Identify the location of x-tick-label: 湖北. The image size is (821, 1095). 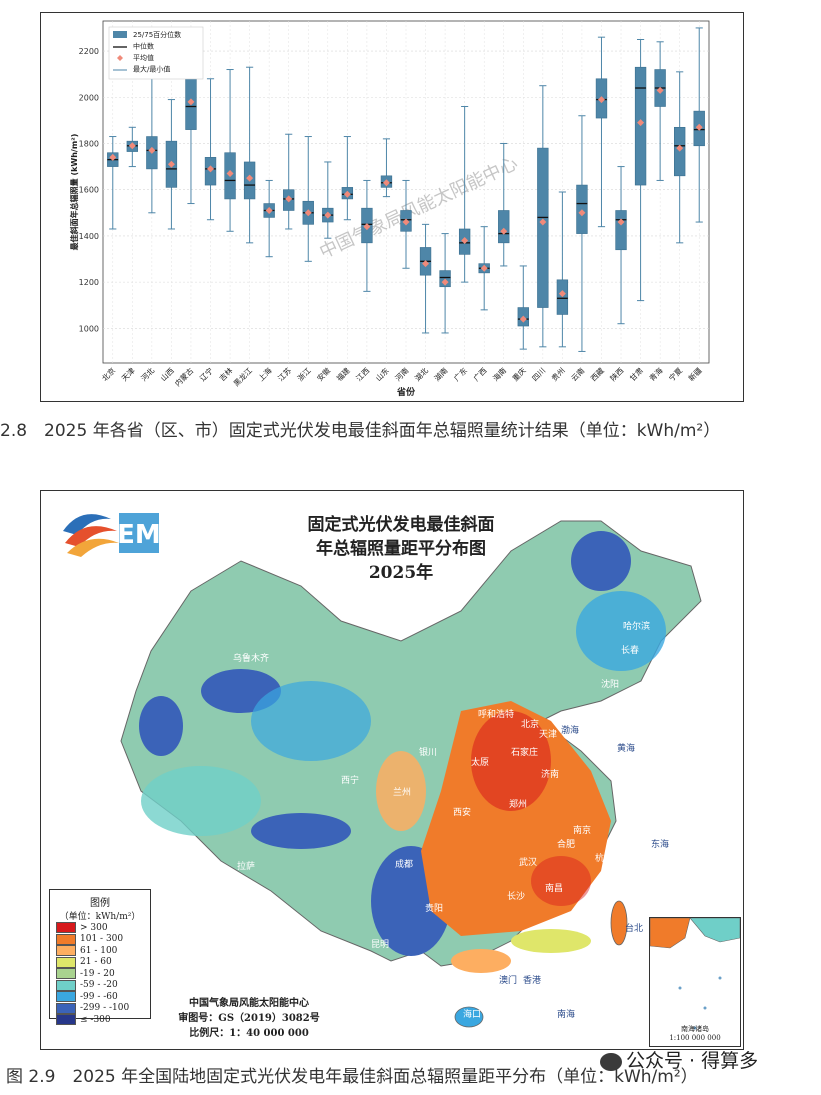
(421, 374).